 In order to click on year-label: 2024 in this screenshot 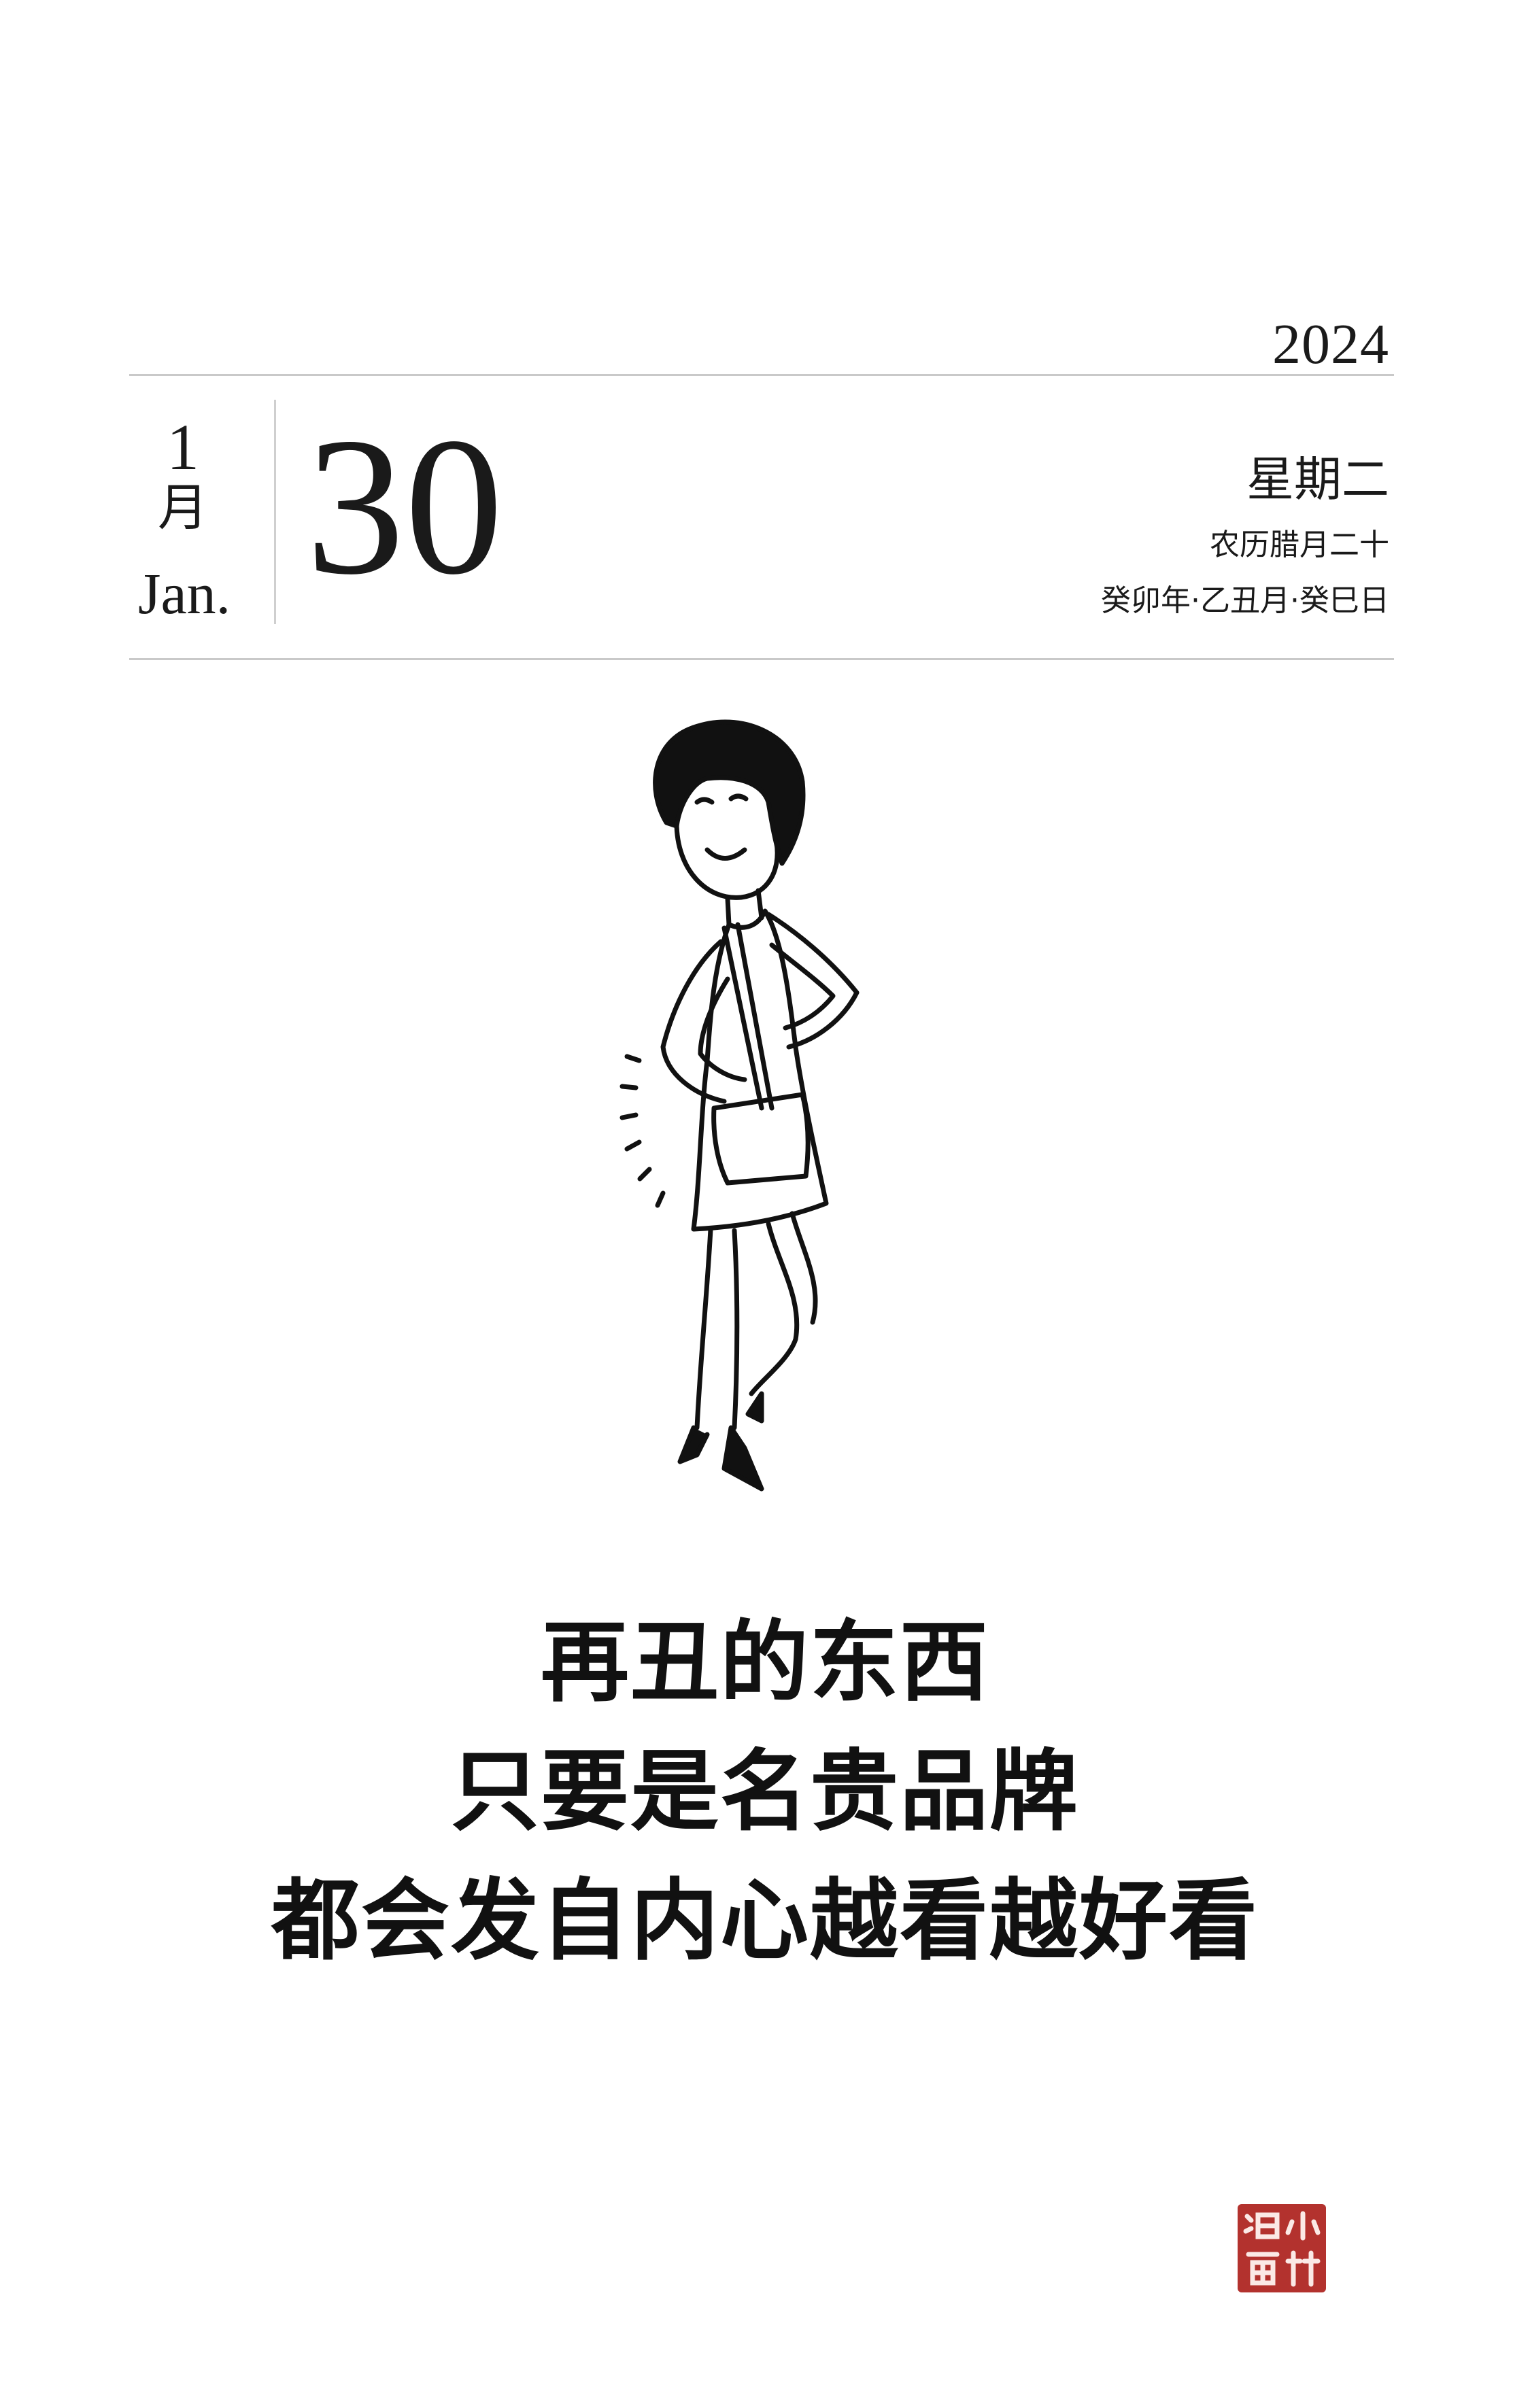, I will do `click(1331, 344)`.